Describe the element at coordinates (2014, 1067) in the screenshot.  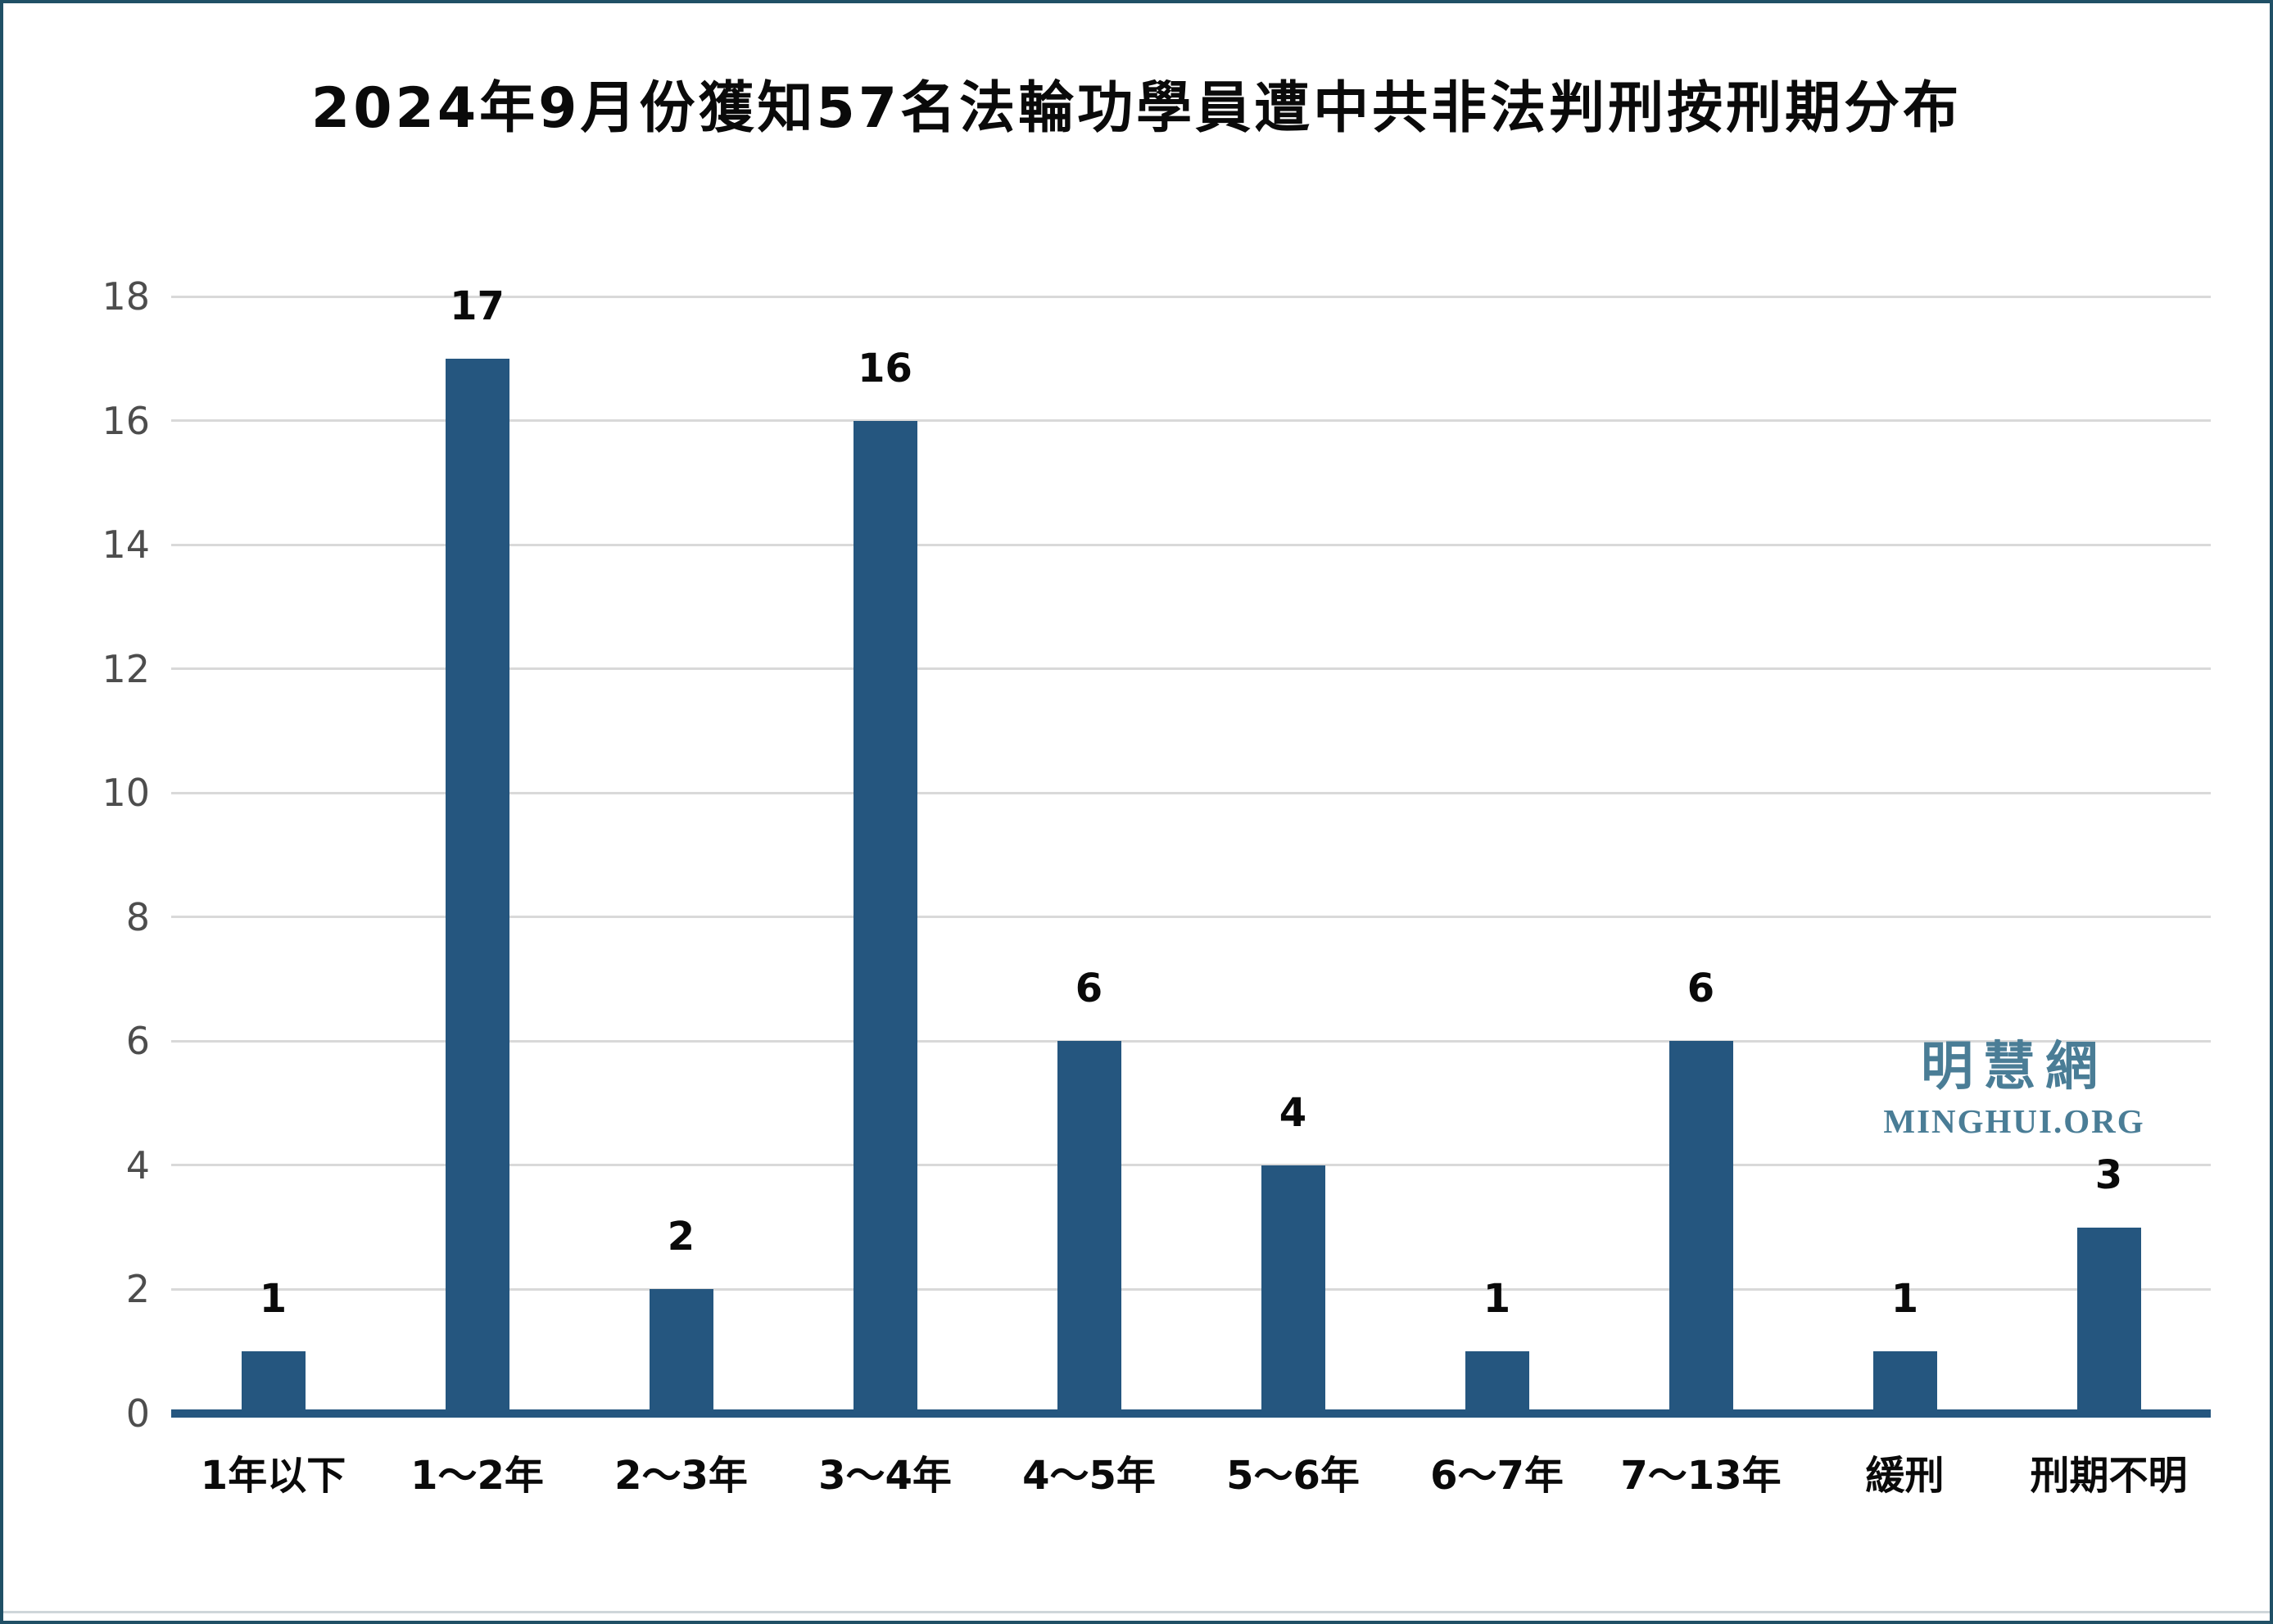
I see `watermark-cjk-text: 明慧網` at that location.